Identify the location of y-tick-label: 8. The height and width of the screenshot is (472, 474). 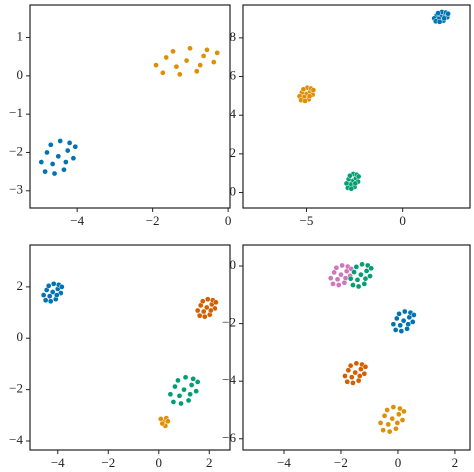
(233, 36).